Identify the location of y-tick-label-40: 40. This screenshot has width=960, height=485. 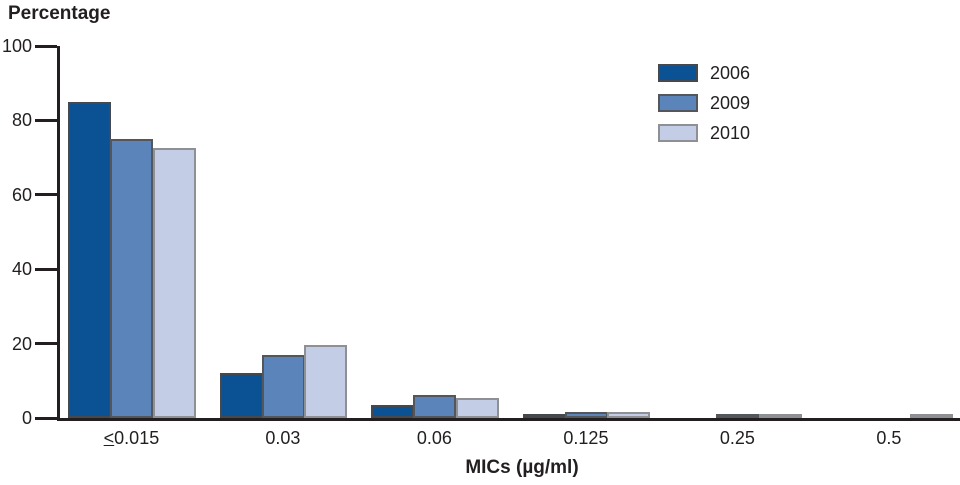
(21, 269).